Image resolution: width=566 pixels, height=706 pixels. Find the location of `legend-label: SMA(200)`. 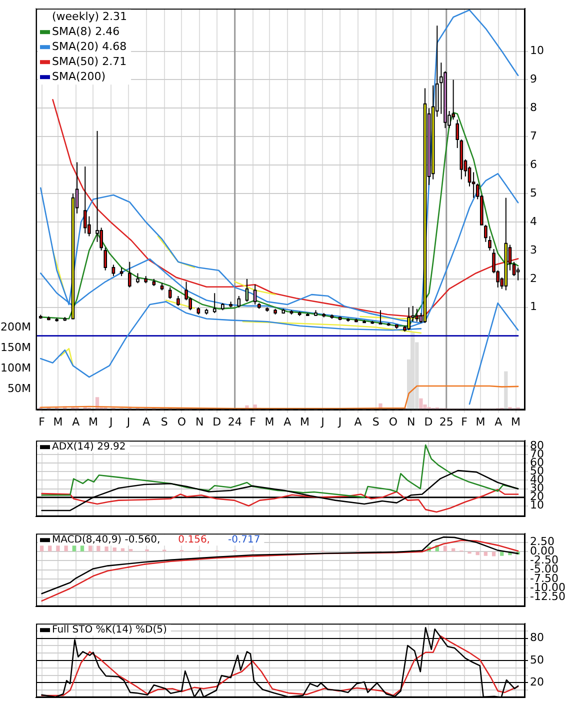

legend-label: SMA(200) is located at coordinates (79, 76).